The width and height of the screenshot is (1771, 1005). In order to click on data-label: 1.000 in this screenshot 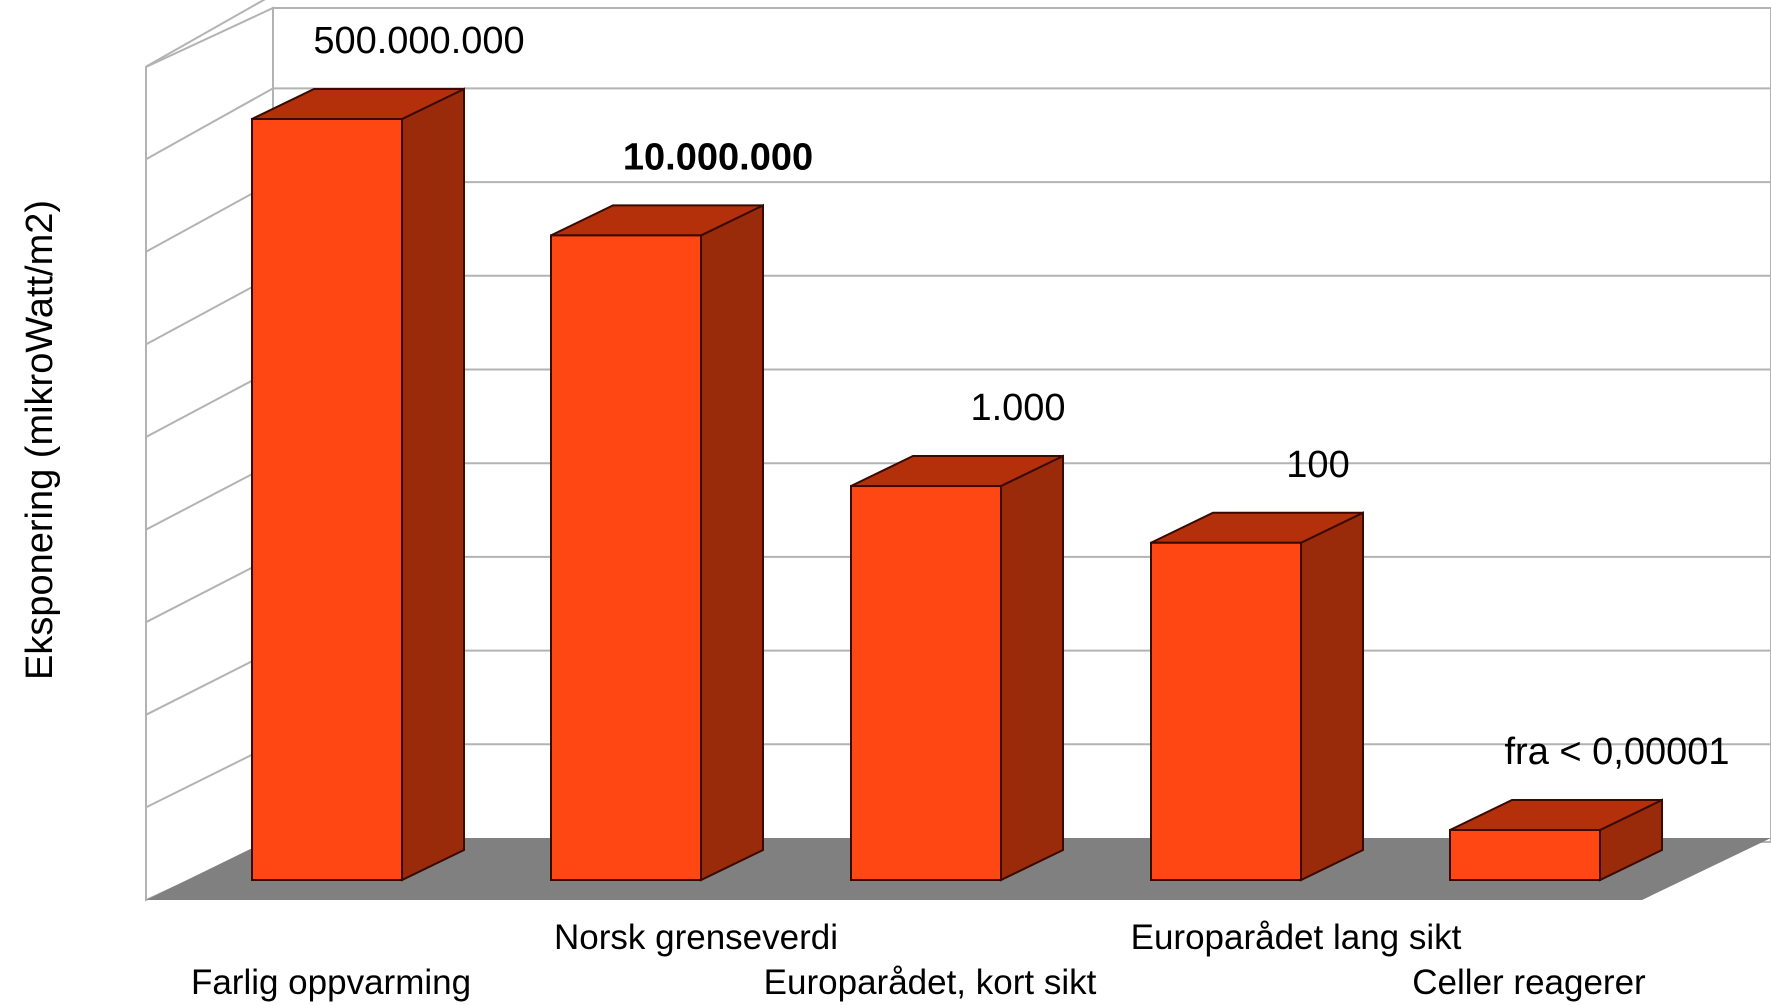, I will do `click(1017, 408)`.